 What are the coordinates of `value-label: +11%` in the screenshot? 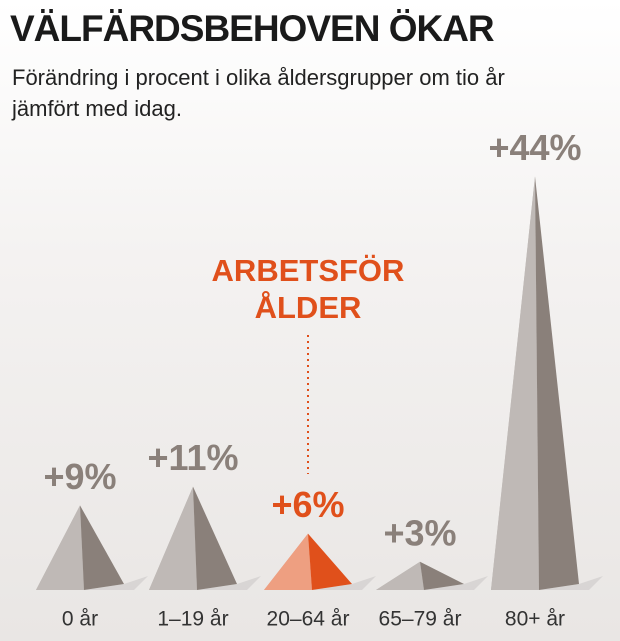 It's located at (192, 457).